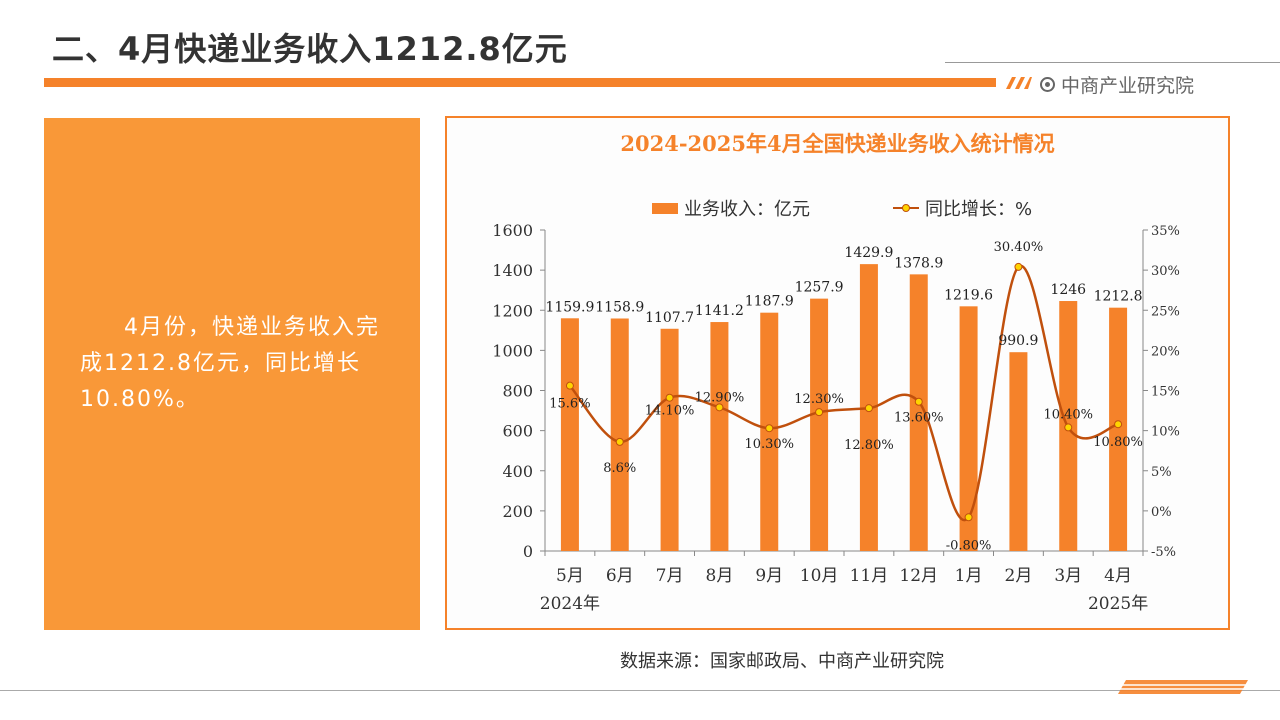 This screenshot has width=1280, height=720. I want to click on page-title: 二、4月快递业务收入1212.8亿元, so click(310, 49).